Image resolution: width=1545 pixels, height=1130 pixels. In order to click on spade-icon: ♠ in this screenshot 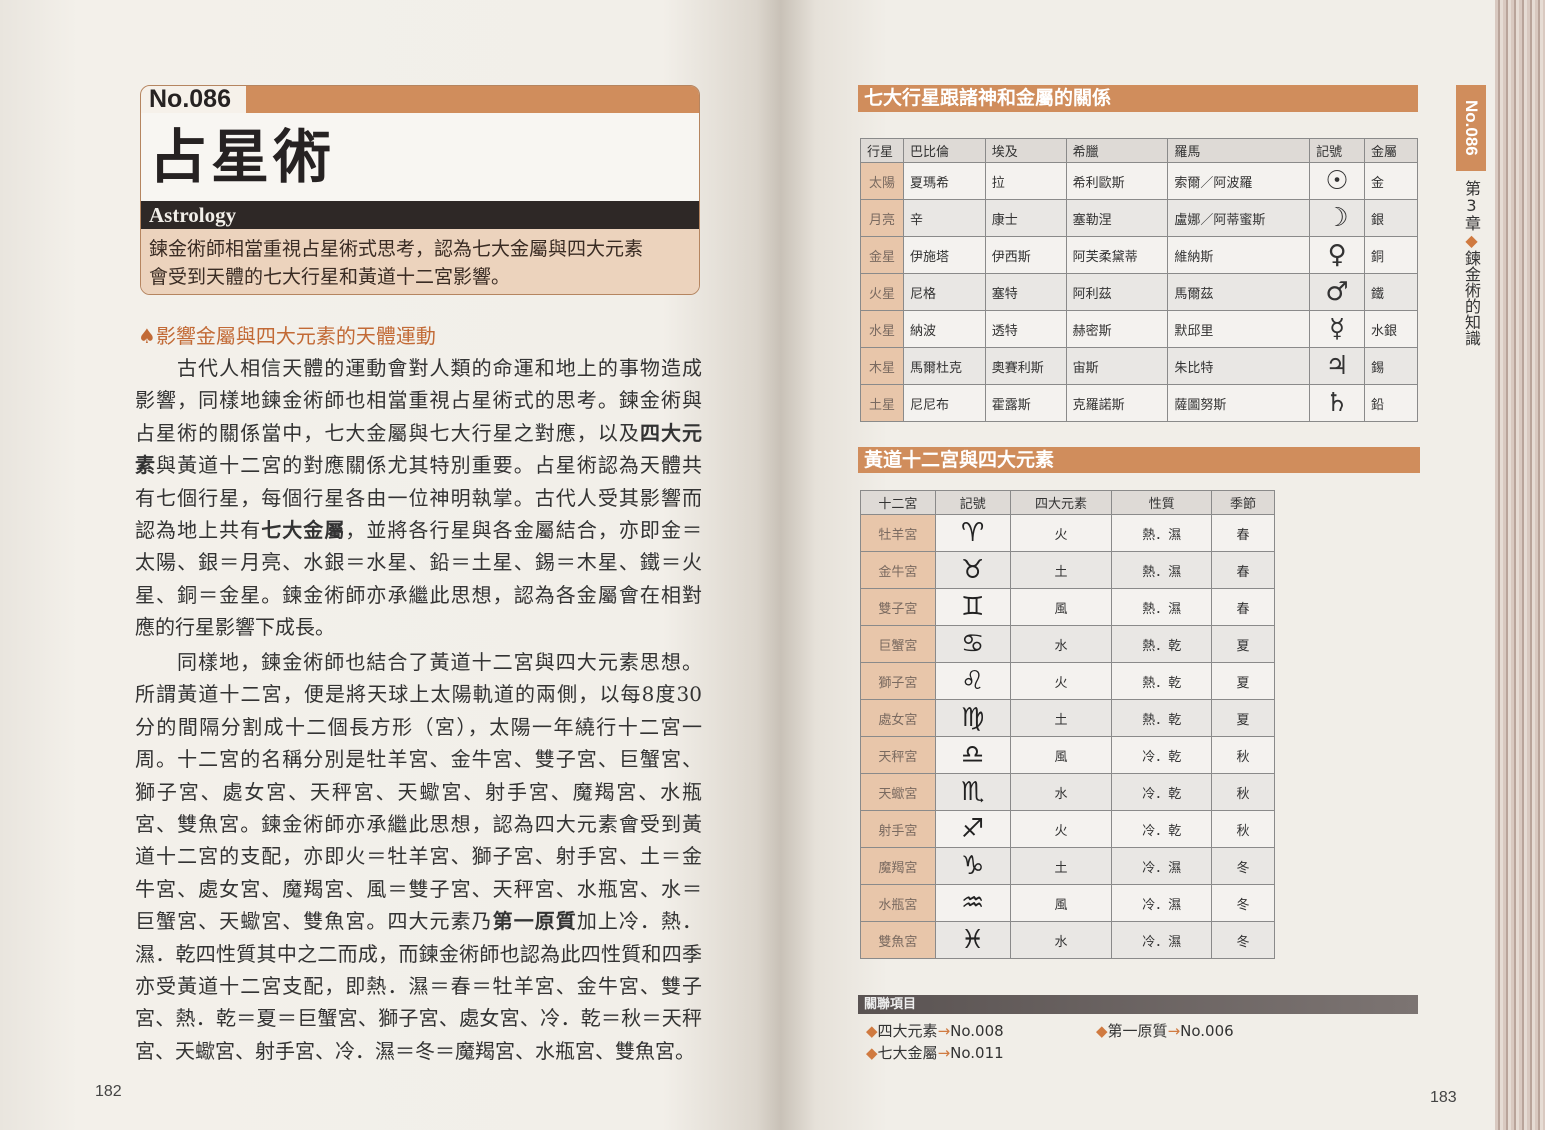, I will do `click(147, 336)`.